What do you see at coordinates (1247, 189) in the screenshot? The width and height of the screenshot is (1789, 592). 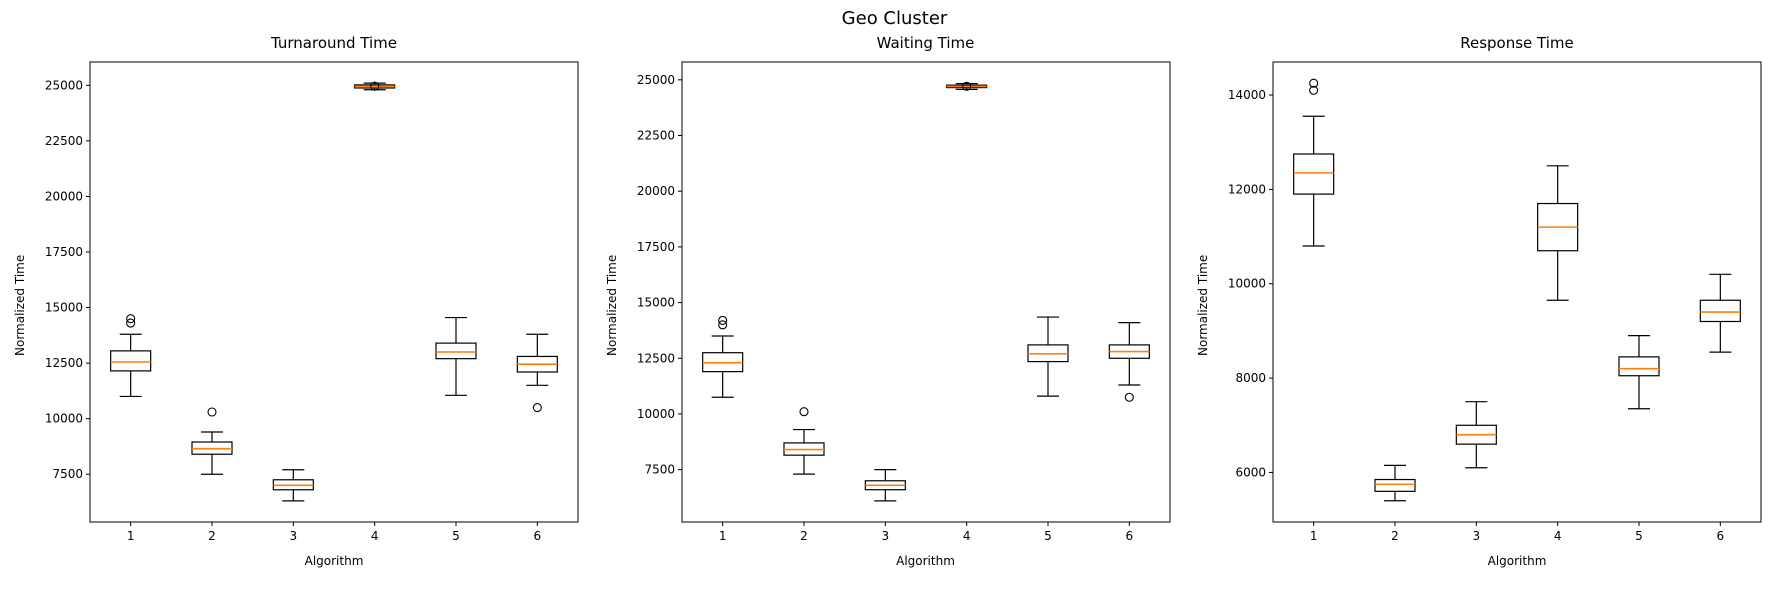 I see `svg-text: 12000` at bounding box center [1247, 189].